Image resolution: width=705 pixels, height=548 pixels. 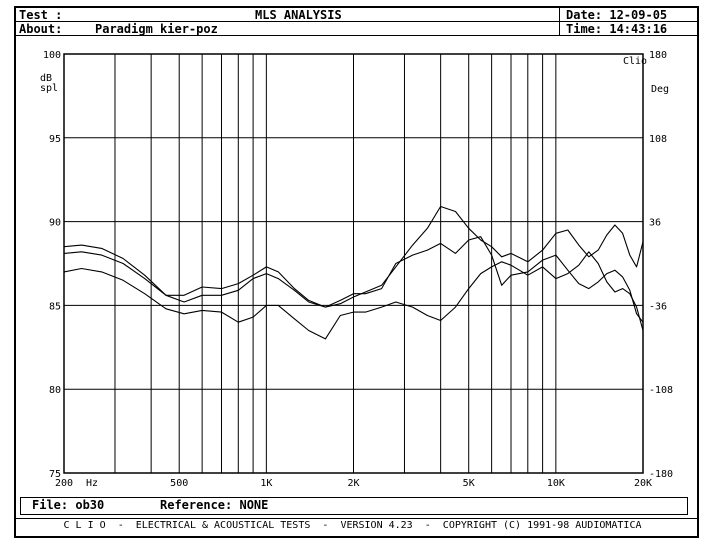 I want to click on time-label: Time: 14:43:16, so click(x=617, y=29).